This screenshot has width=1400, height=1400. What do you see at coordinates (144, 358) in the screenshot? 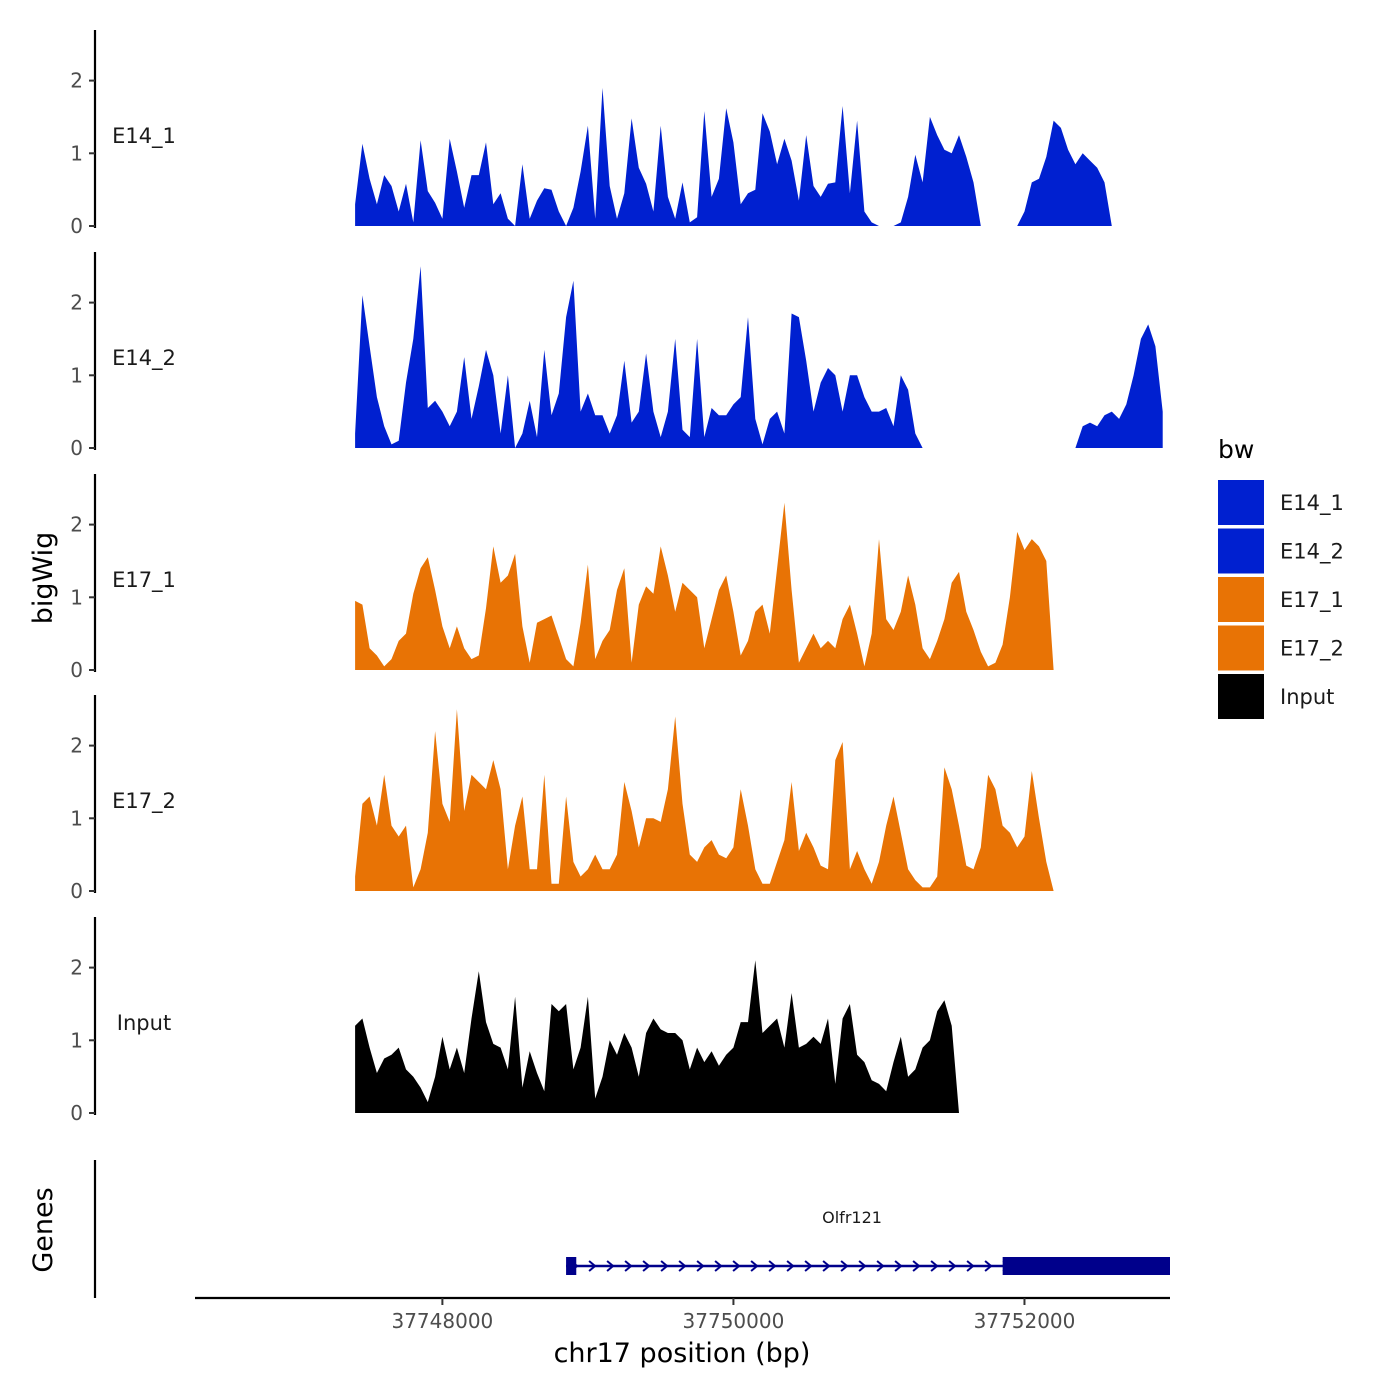
I see `track-label-E14_2: E14_2` at bounding box center [144, 358].